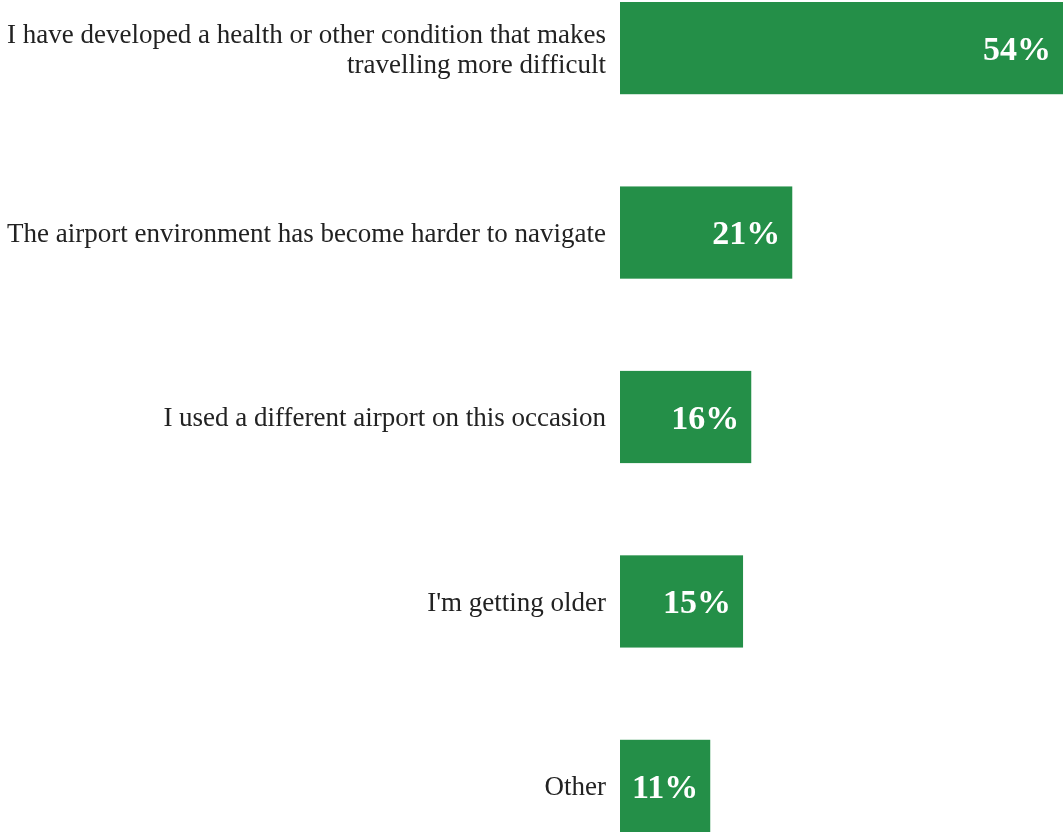 The image size is (1063, 834). I want to click on y-tick-label: Other, so click(575, 786).